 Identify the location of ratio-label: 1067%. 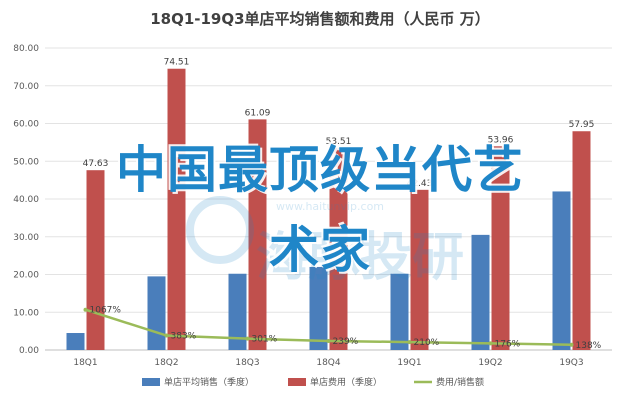
(106, 311).